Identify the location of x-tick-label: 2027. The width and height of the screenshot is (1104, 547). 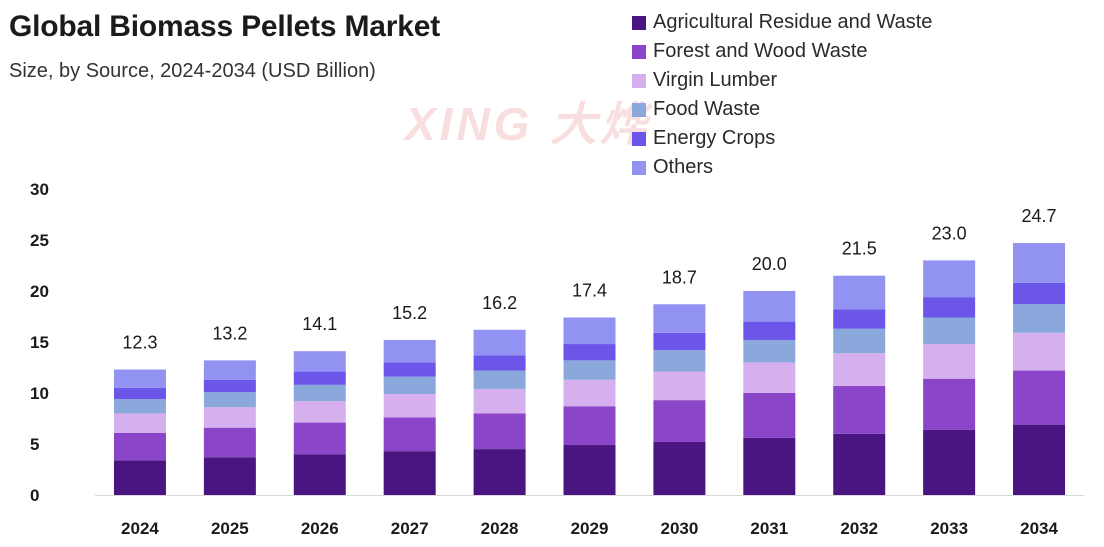
(410, 528).